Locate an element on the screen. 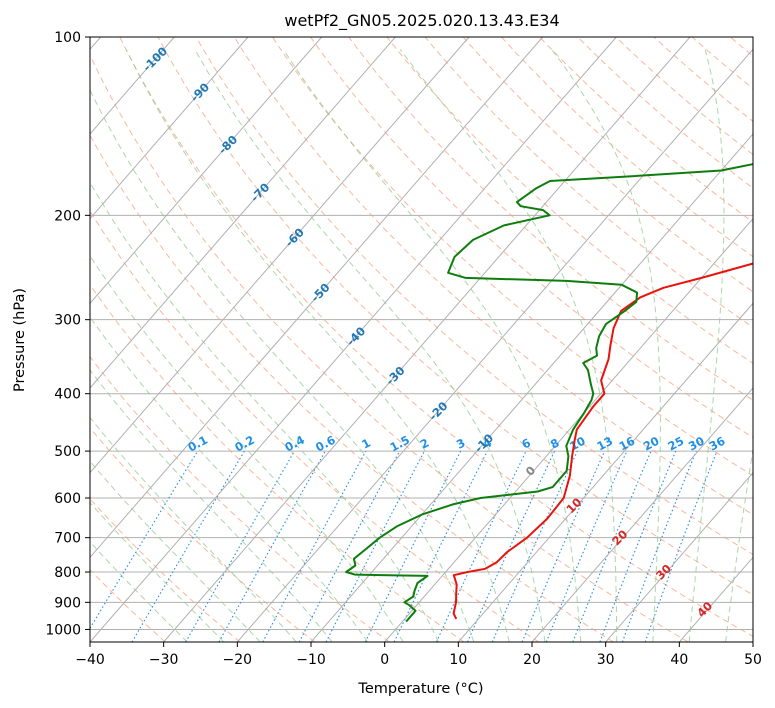  x-tick-label: −10 is located at coordinates (311, 660).